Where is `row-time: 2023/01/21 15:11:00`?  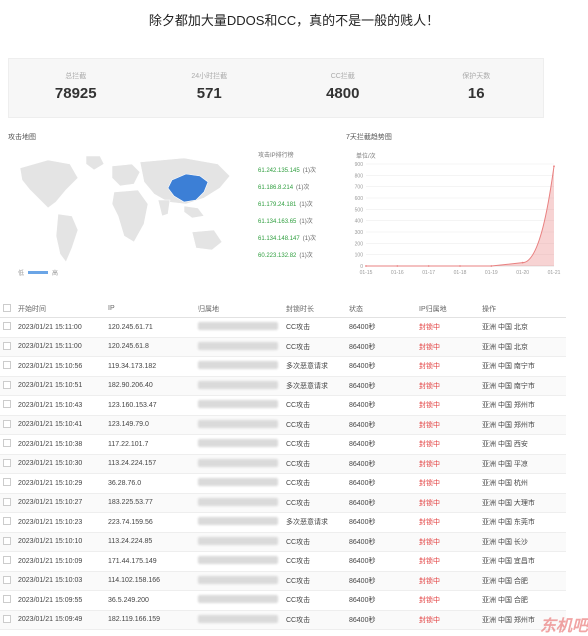 row-time: 2023/01/21 15:11:00 is located at coordinates (50, 347).